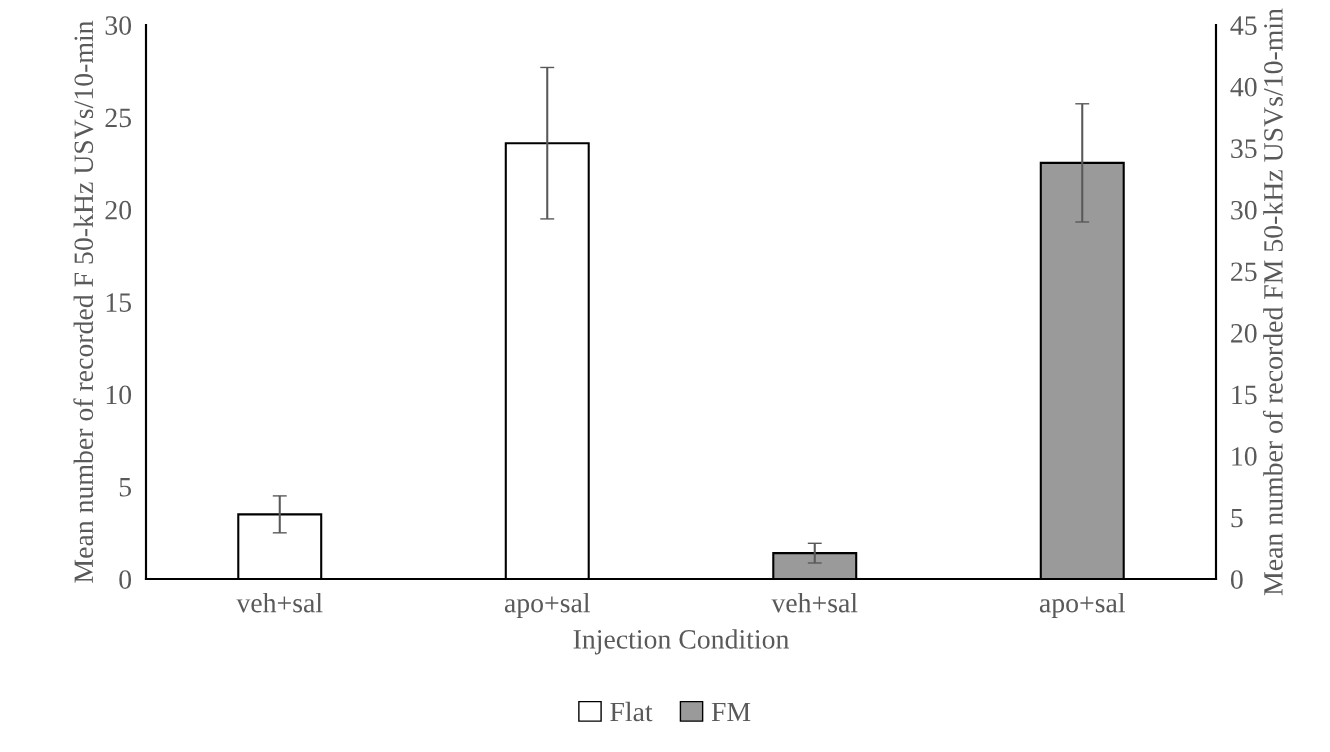 The height and width of the screenshot is (752, 1330). What do you see at coordinates (1236, 579) in the screenshot?
I see `y2-tick-label: 0` at bounding box center [1236, 579].